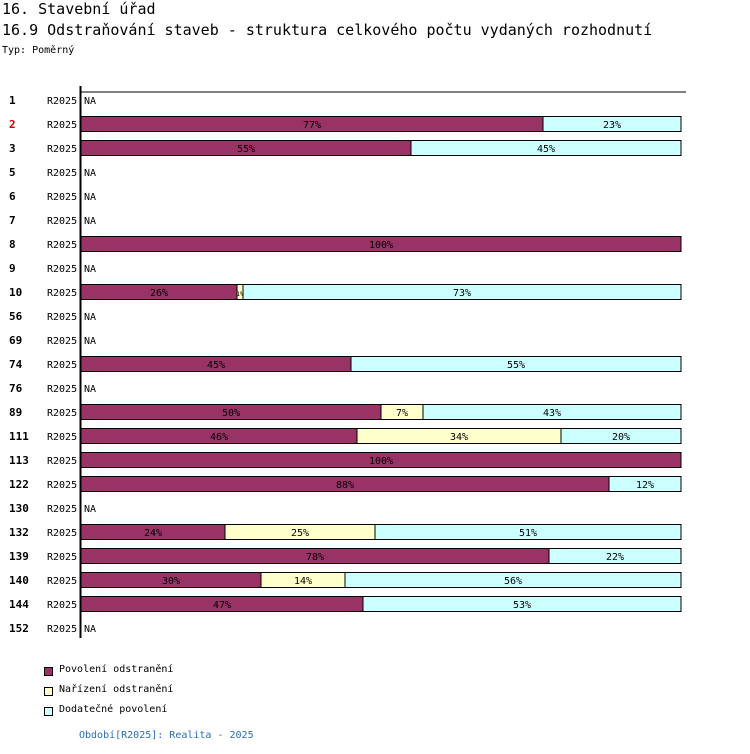 The image size is (750, 754). What do you see at coordinates (16, 316) in the screenshot?
I see `row-id-label: 56` at bounding box center [16, 316].